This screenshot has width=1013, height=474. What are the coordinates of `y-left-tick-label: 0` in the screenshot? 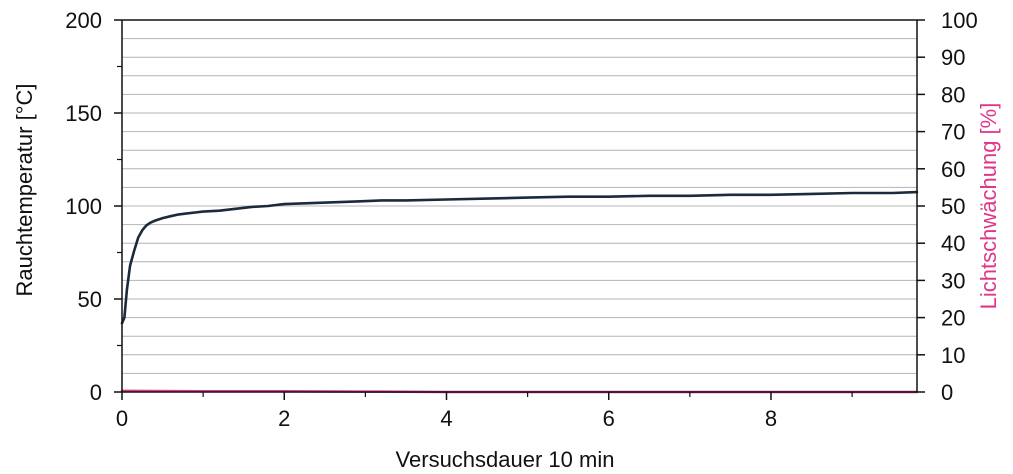 It's located at (96, 392).